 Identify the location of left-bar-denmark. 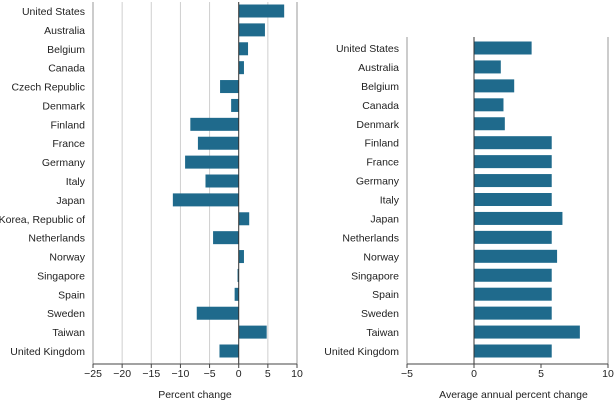
(235, 105).